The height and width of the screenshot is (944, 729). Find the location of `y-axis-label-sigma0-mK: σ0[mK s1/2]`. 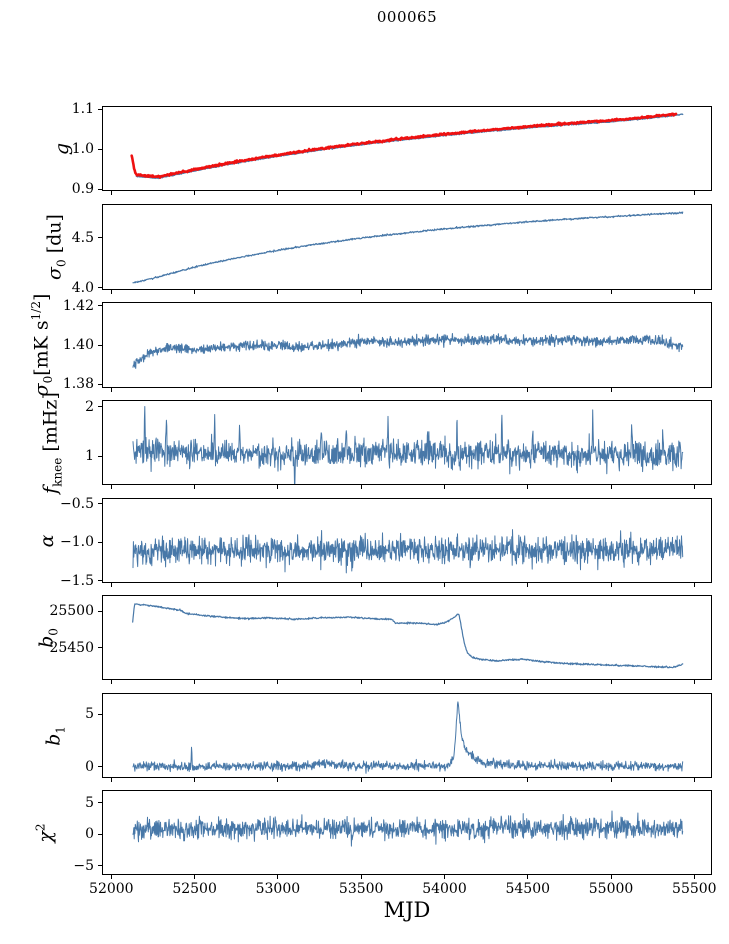

y-axis-label-sigma0-mK: σ0[mK s1/2] is located at coordinates (42, 345).